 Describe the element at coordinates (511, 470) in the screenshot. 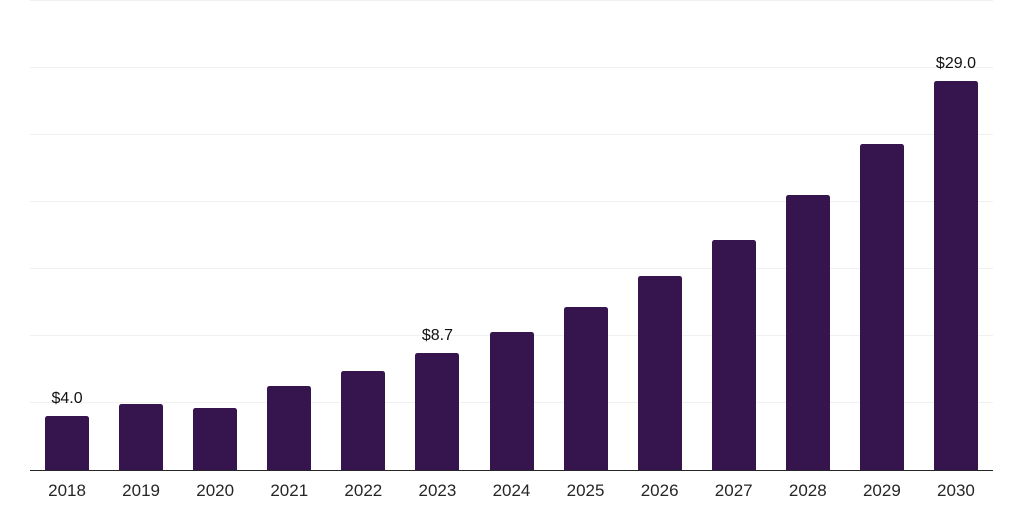

I see `x-axis-line` at that location.